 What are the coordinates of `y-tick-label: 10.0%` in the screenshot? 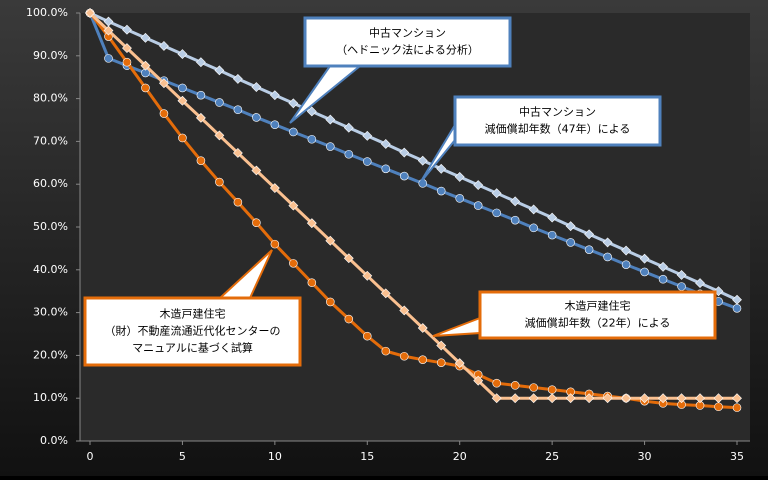 It's located at (50, 397).